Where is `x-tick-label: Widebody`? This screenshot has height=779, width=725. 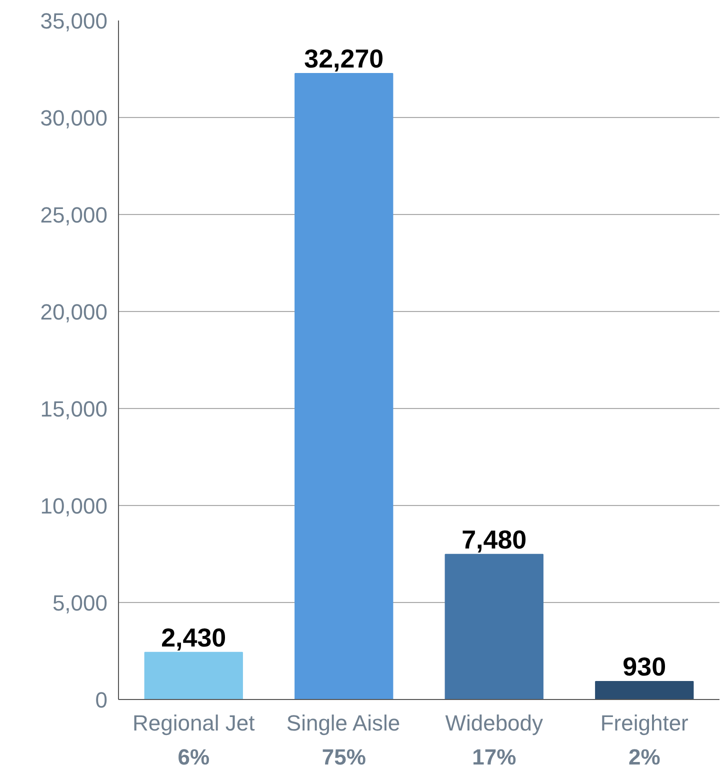
x-tick-label: Widebody is located at coordinates (494, 723).